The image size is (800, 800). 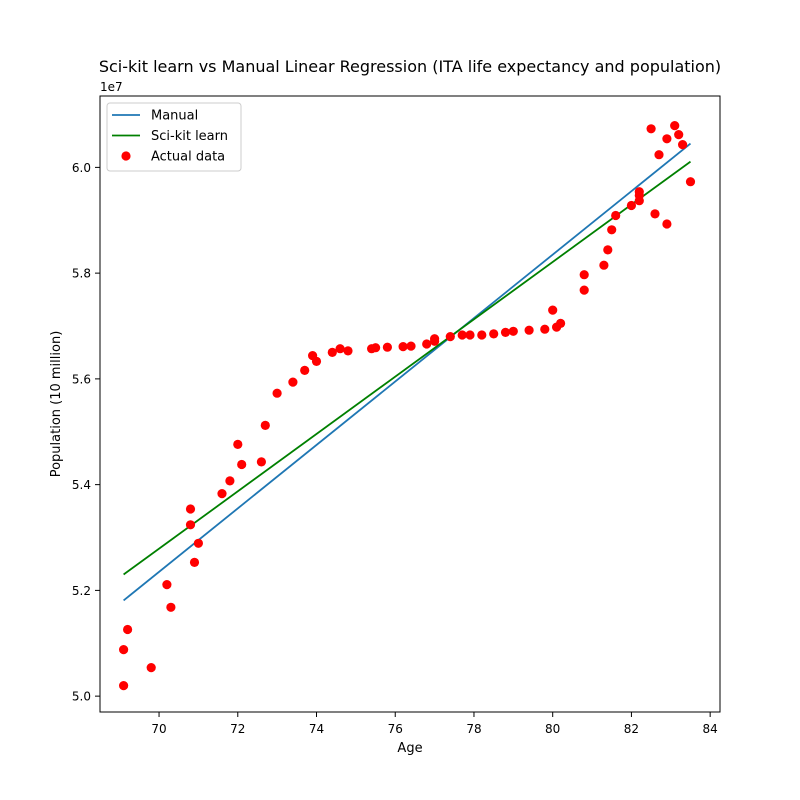 I want to click on y-tick-label: 5.2, so click(x=81, y=591).